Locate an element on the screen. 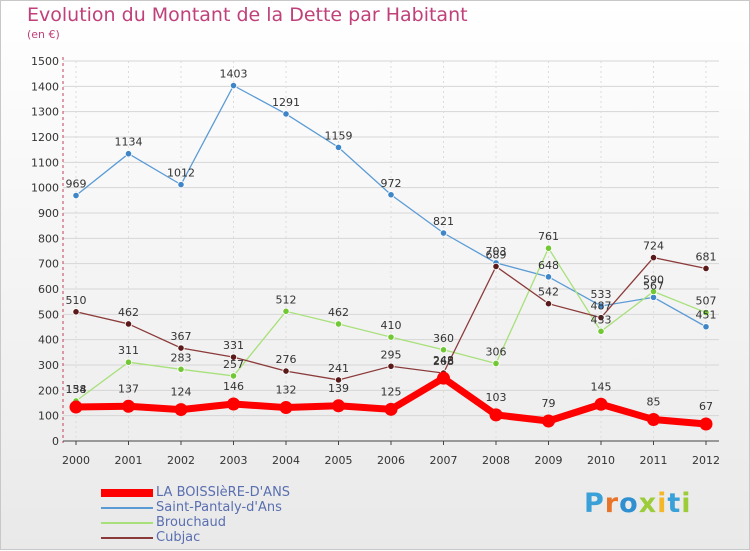  y-tick-label: 1500 is located at coordinates (45, 61).